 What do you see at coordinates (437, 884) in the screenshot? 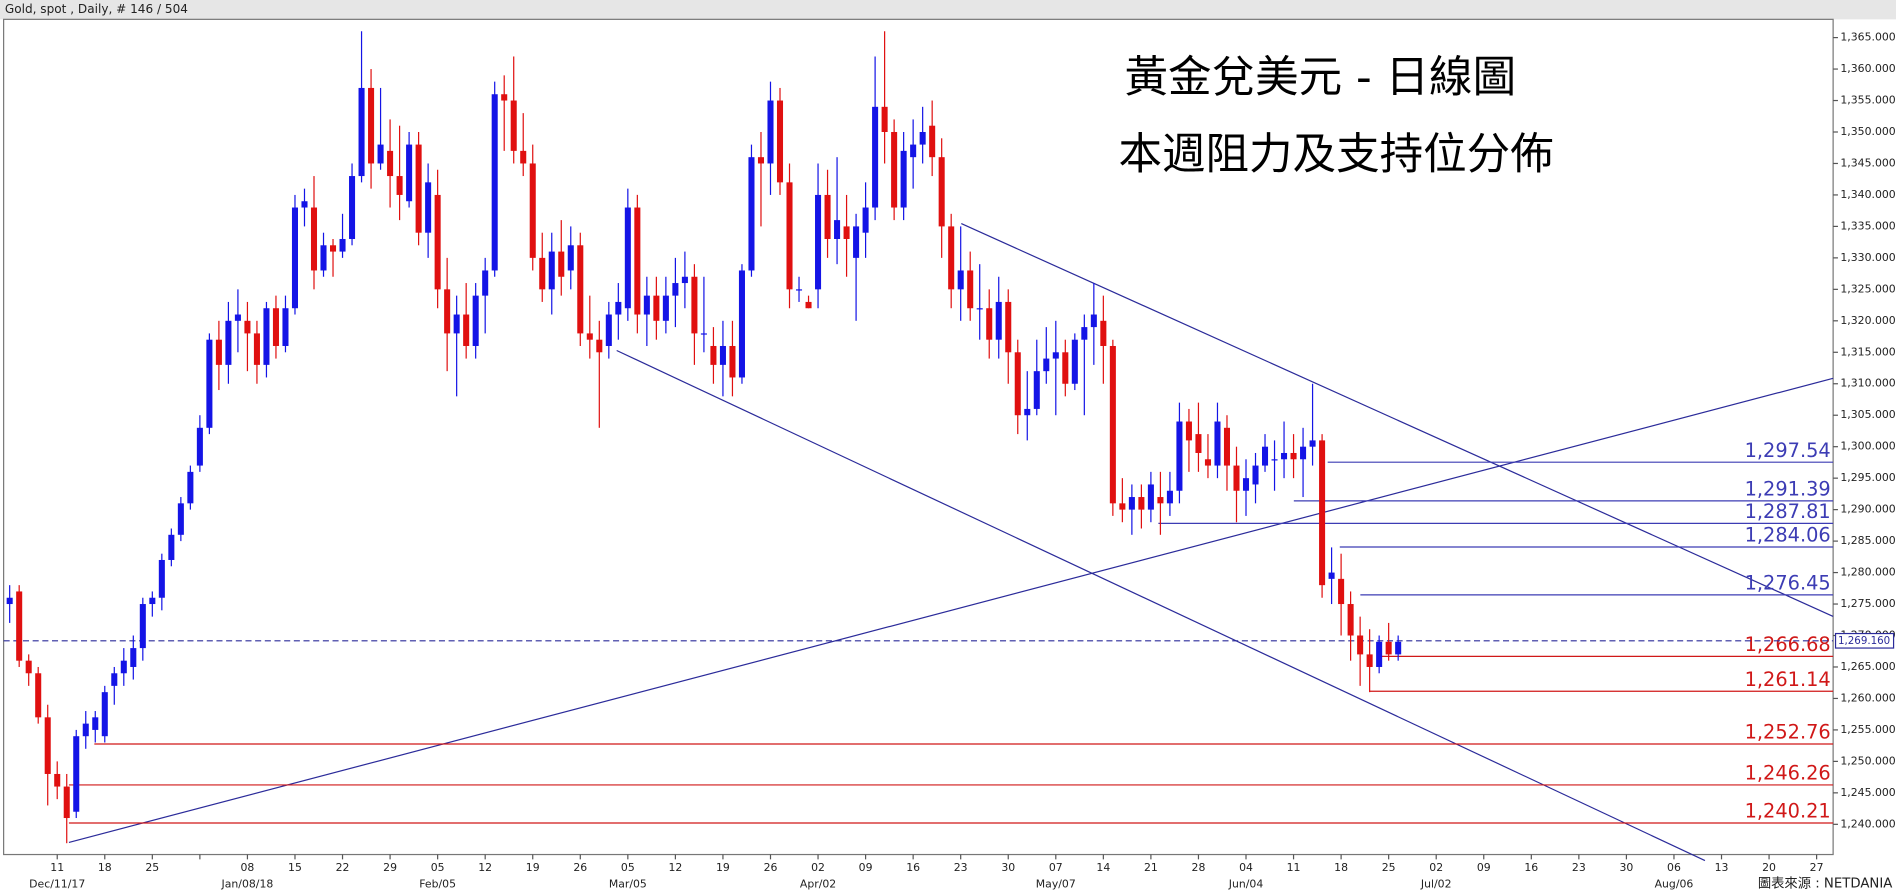
I see `x-tick-sublabel: Feb/05` at bounding box center [437, 884].